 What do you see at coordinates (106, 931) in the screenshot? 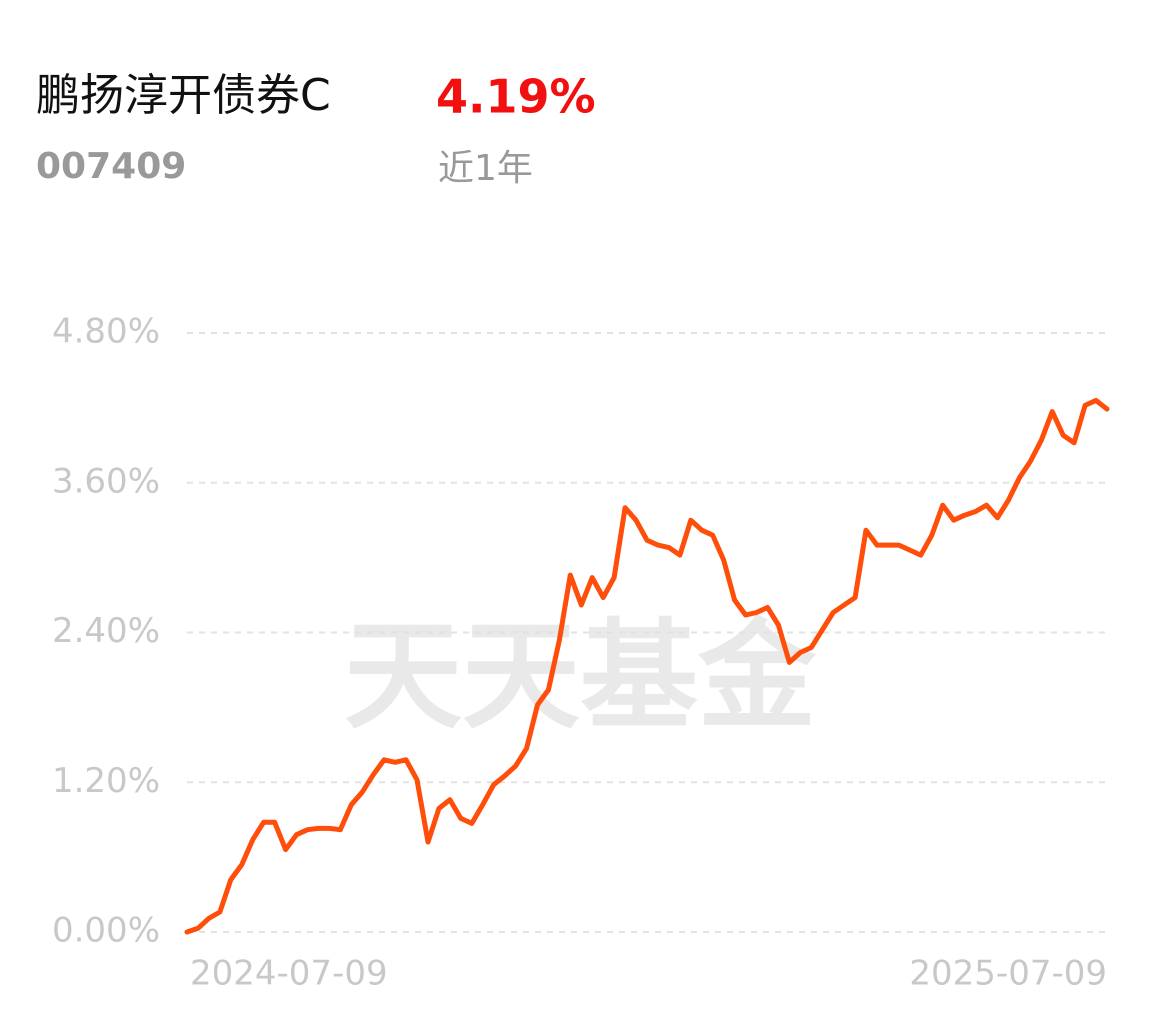
I see `y-tick-label: 0.00%` at bounding box center [106, 931].